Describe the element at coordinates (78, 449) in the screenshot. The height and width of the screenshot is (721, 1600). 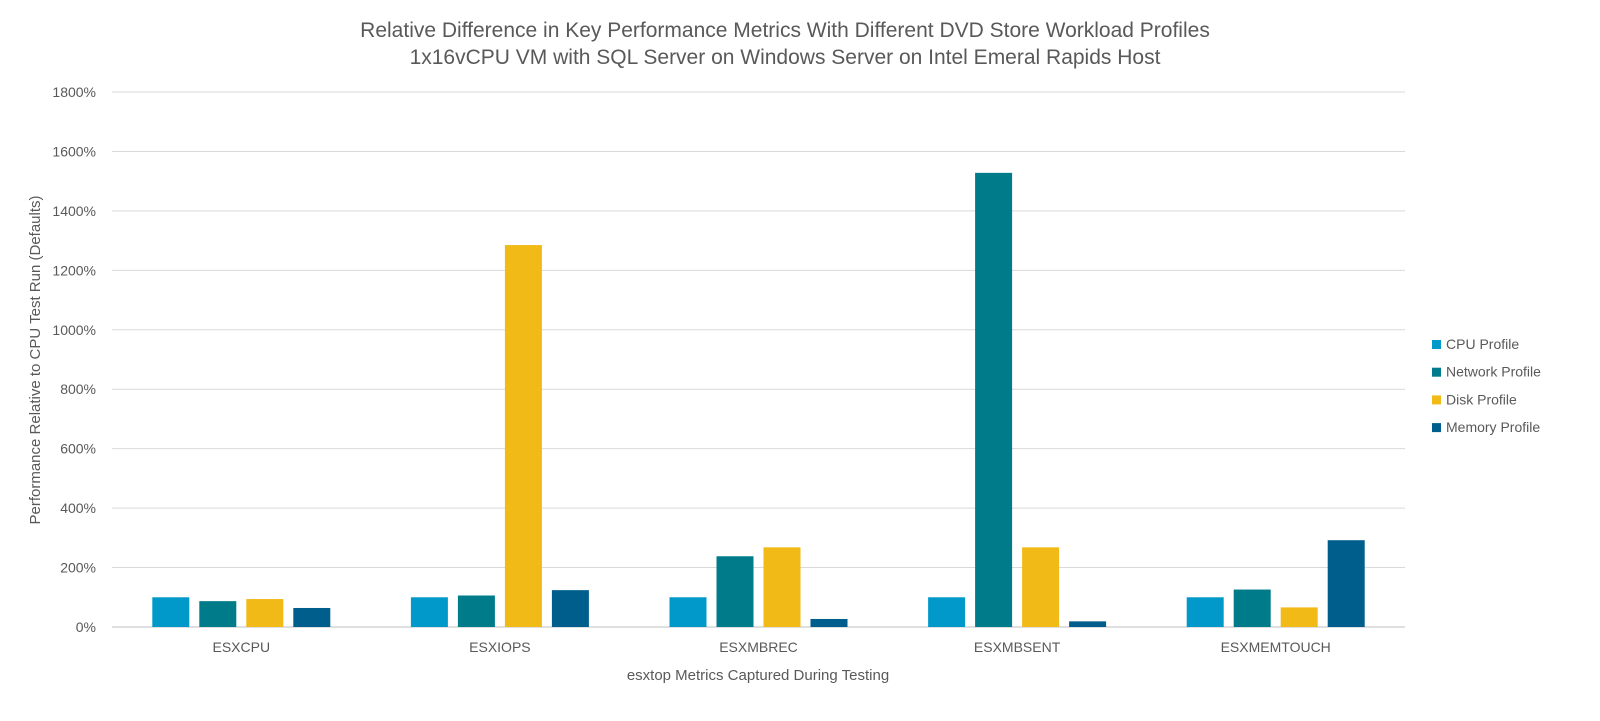
I see `y-tick-label: 600%` at that location.